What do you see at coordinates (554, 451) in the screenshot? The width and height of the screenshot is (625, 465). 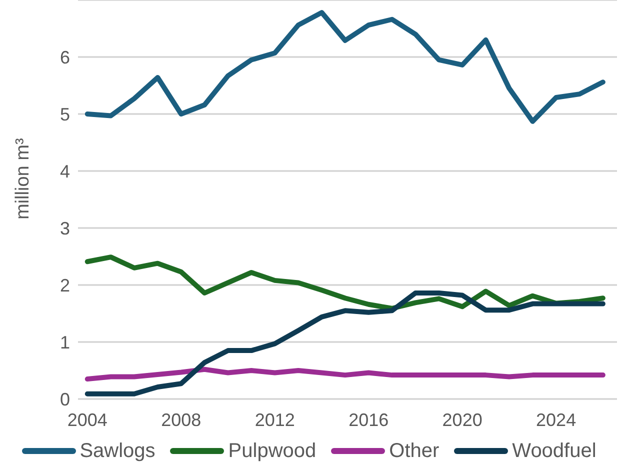 I see `legend-label: Woodfuel` at bounding box center [554, 451].